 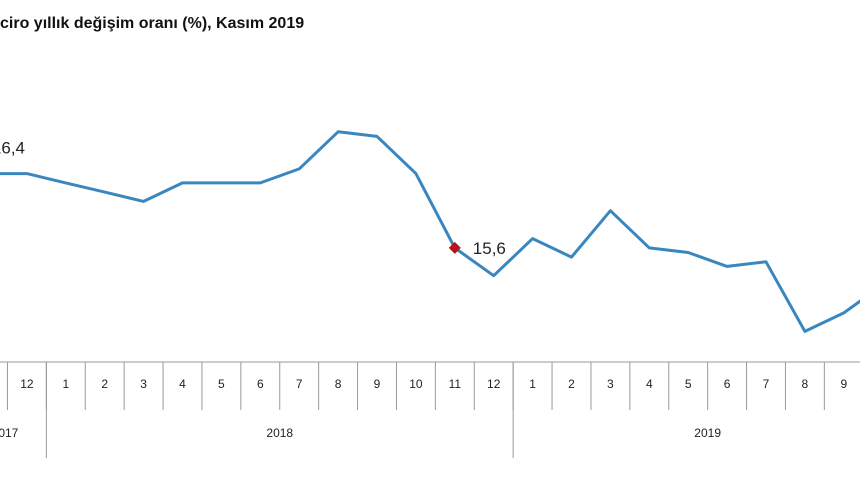 What do you see at coordinates (9, 433) in the screenshot?
I see `year-label: 2017` at bounding box center [9, 433].